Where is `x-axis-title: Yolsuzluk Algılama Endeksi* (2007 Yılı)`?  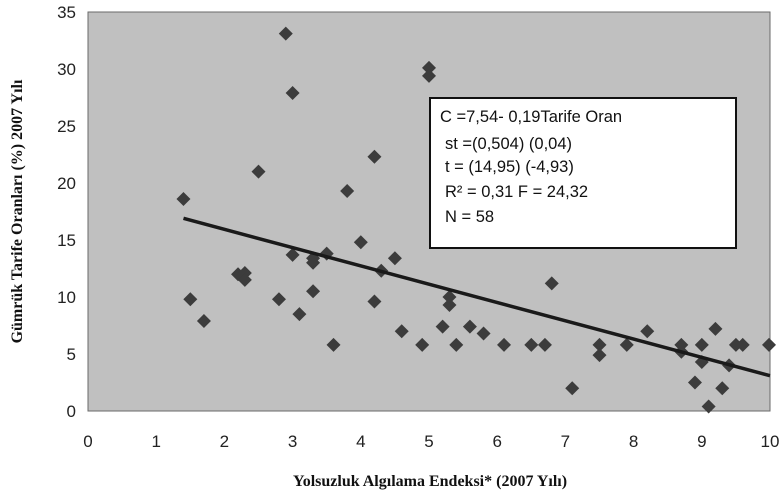
x-axis-title: Yolsuzluk Algılama Endeksi* (2007 Yılı) is located at coordinates (430, 481).